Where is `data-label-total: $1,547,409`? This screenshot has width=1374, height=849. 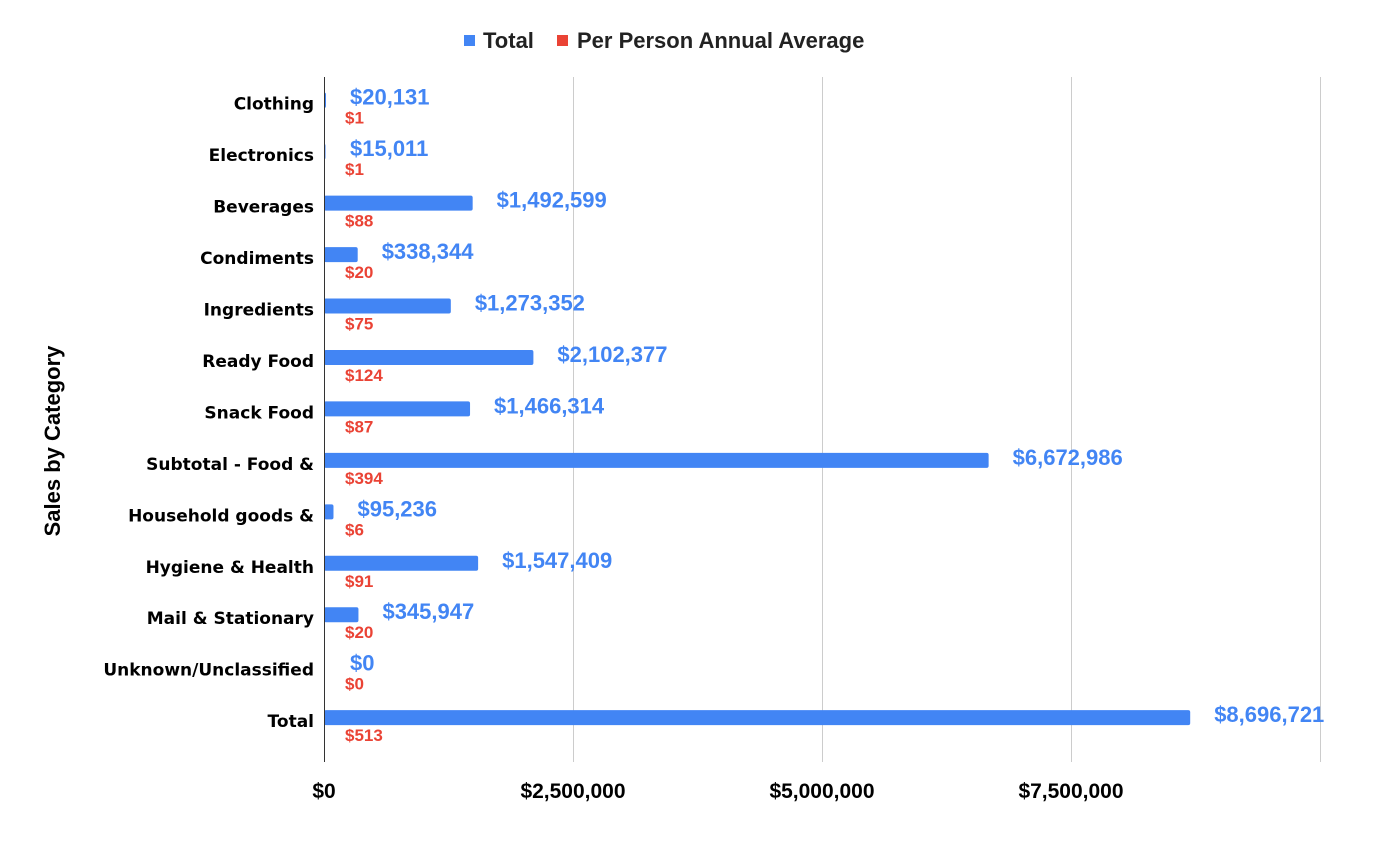
data-label-total: $1,547,409 is located at coordinates (557, 560).